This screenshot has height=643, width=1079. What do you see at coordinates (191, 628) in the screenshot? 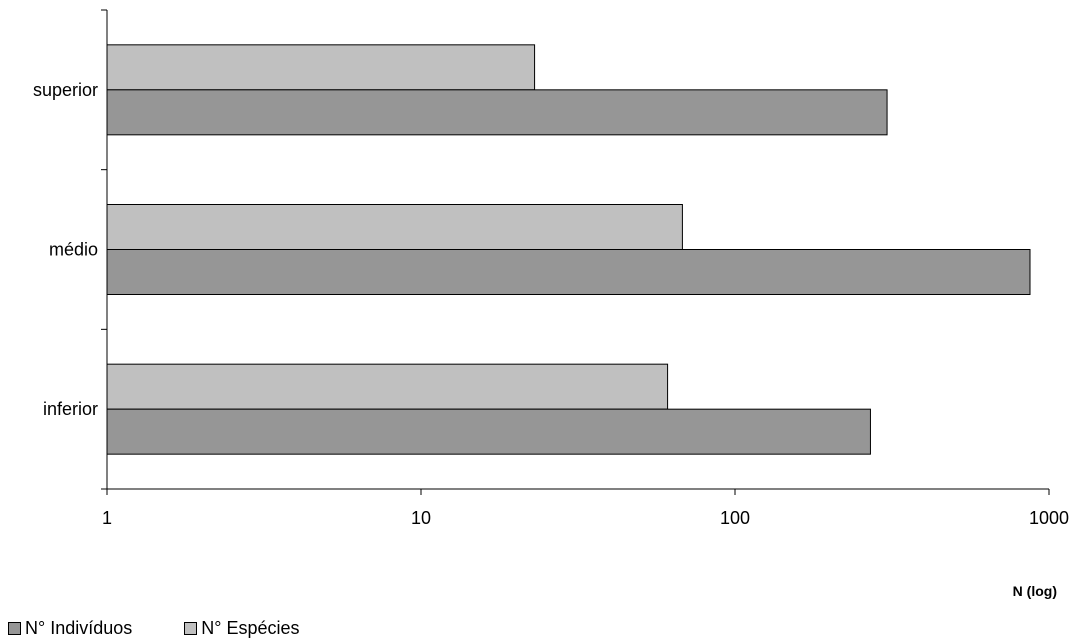
I see `legend-swatch-especies` at bounding box center [191, 628].